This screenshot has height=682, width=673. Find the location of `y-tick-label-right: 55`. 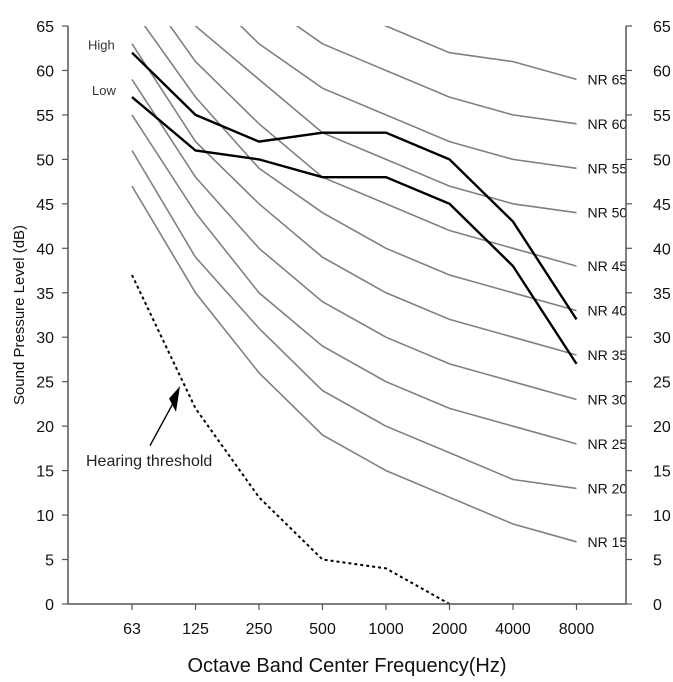

y-tick-label-right: 55 is located at coordinates (662, 116).